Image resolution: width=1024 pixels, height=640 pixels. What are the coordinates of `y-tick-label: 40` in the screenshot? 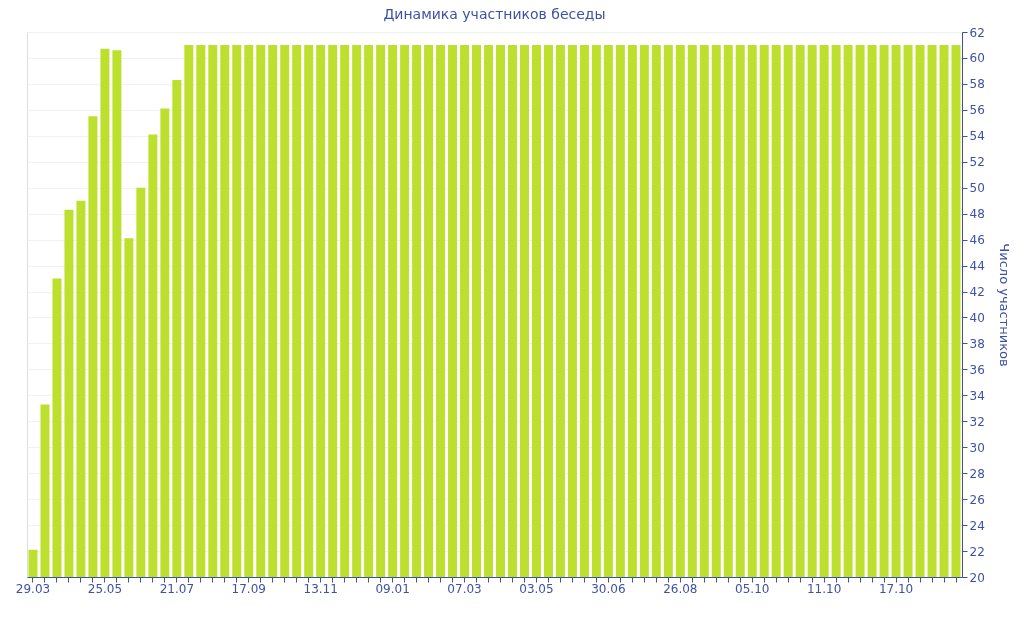 It's located at (977, 317).